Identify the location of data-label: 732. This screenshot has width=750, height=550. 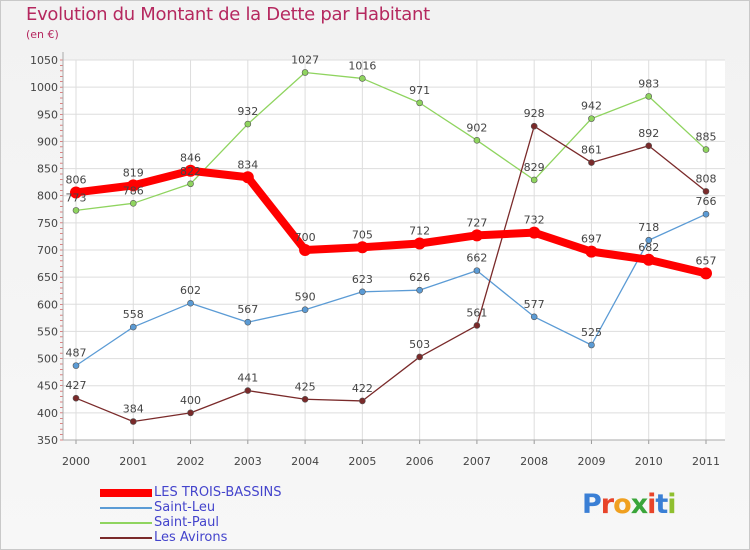
(534, 220).